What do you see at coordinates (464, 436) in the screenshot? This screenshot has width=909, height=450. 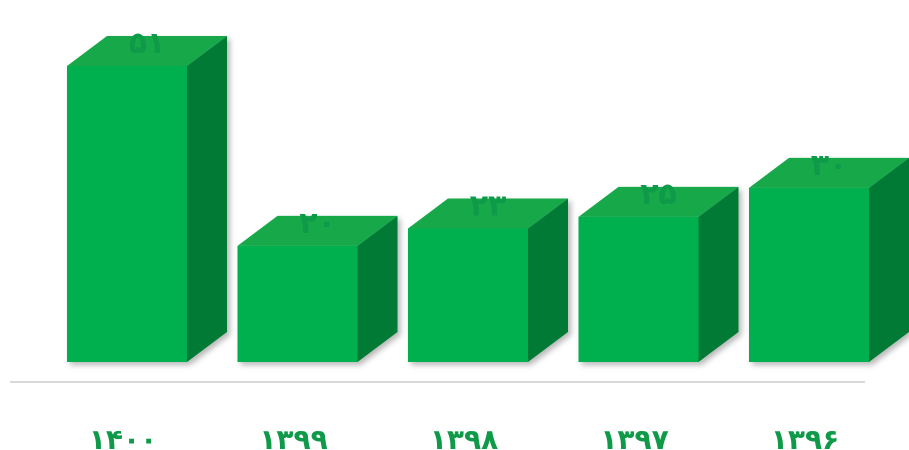 I see `x-tick-label: ۱۳۹۸` at bounding box center [464, 436].